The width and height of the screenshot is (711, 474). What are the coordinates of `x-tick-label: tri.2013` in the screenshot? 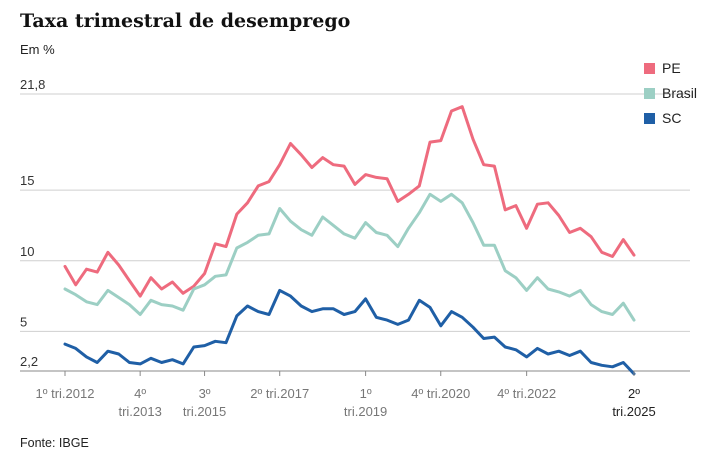 It's located at (139, 411).